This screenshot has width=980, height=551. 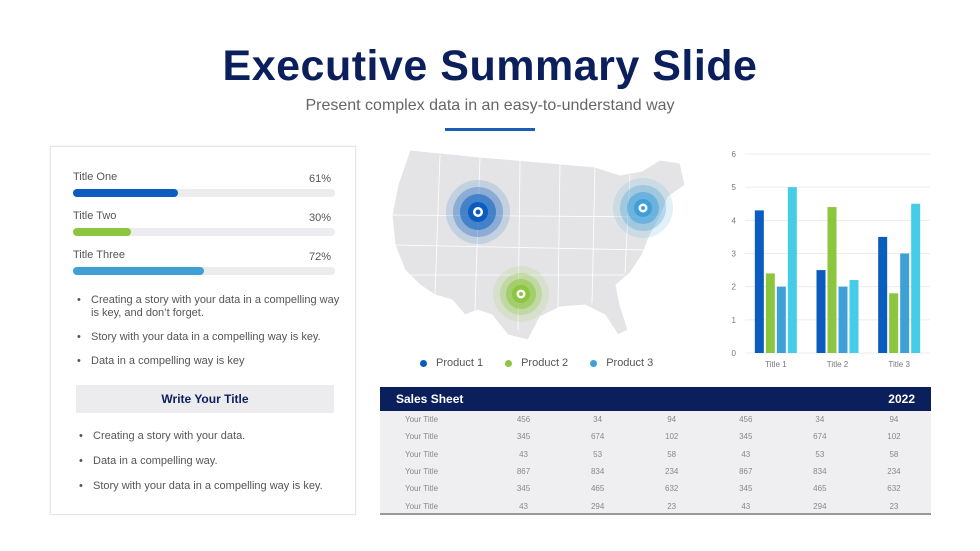 What do you see at coordinates (734, 287) in the screenshot?
I see `y-tick-label: 2` at bounding box center [734, 287].